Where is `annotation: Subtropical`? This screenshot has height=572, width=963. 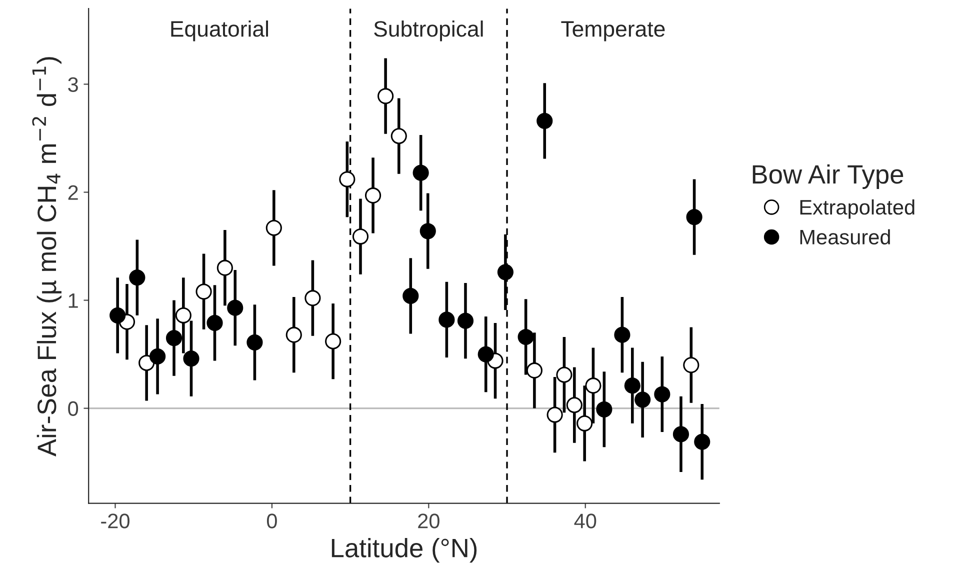 annotation: Subtropical is located at coordinates (428, 31).